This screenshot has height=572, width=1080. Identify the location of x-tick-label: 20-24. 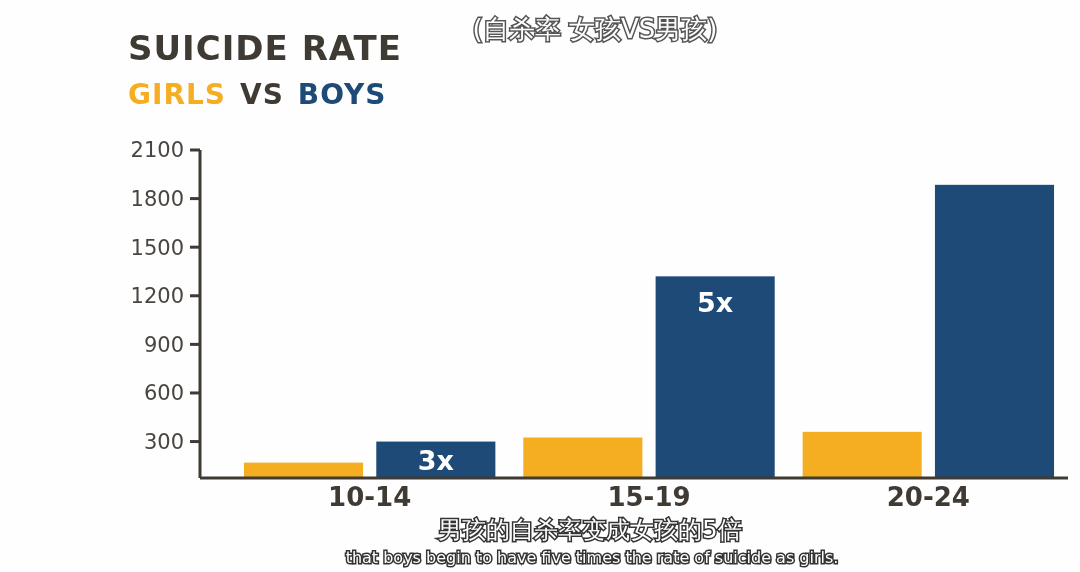
(928, 497).